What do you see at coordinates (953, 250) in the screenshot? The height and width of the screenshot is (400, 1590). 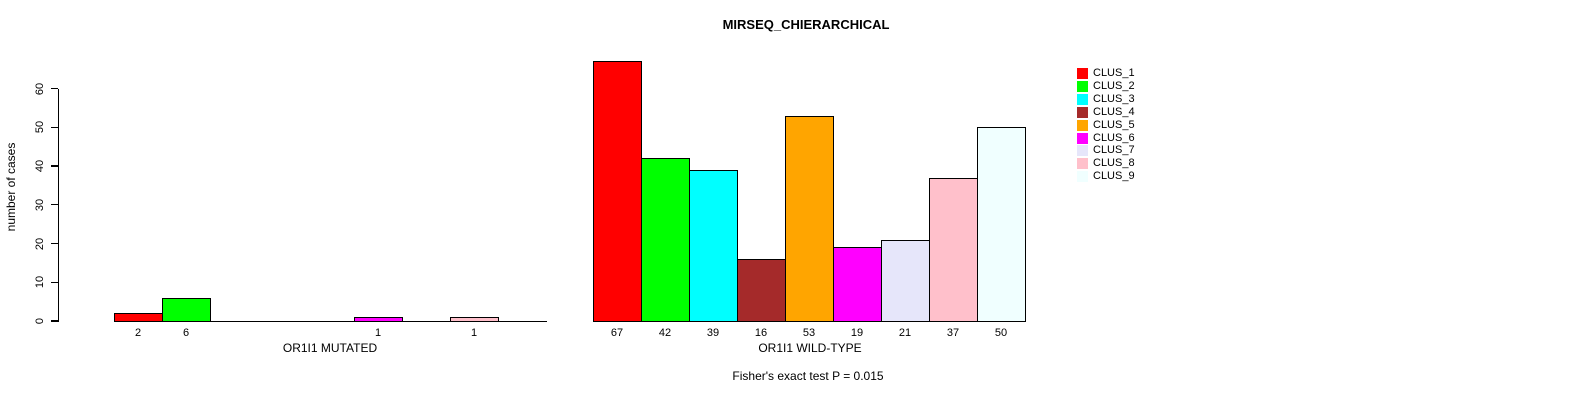 I see `bar-CLUS_8-wildtype` at bounding box center [953, 250].